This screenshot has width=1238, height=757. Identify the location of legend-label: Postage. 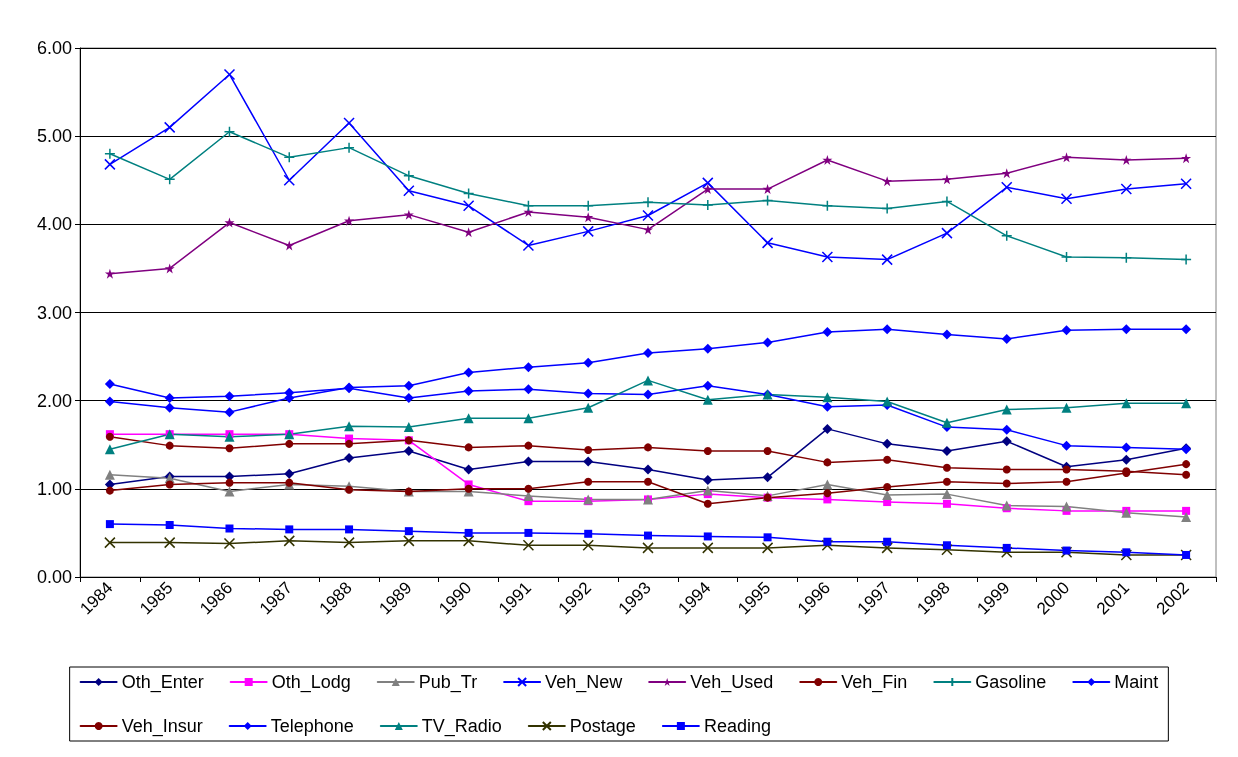
(602, 726).